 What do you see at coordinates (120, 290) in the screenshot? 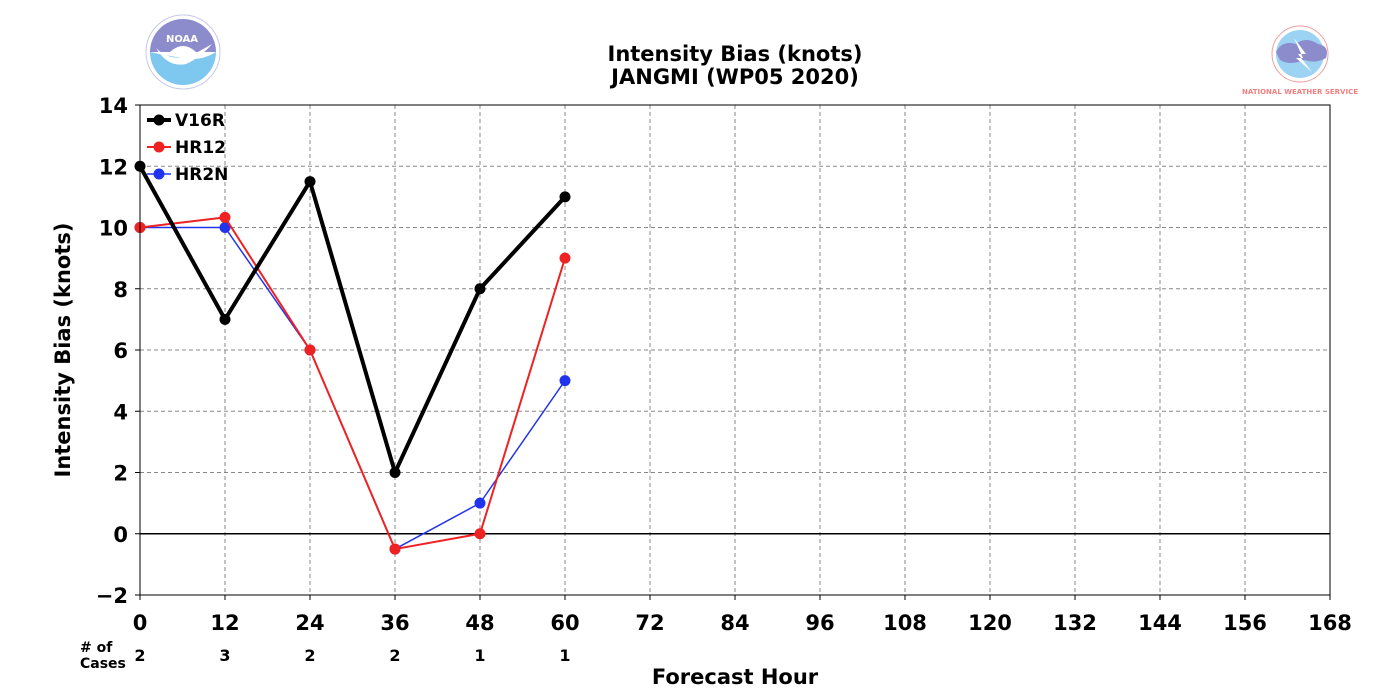
I see `y-tick-label: 8` at bounding box center [120, 290].